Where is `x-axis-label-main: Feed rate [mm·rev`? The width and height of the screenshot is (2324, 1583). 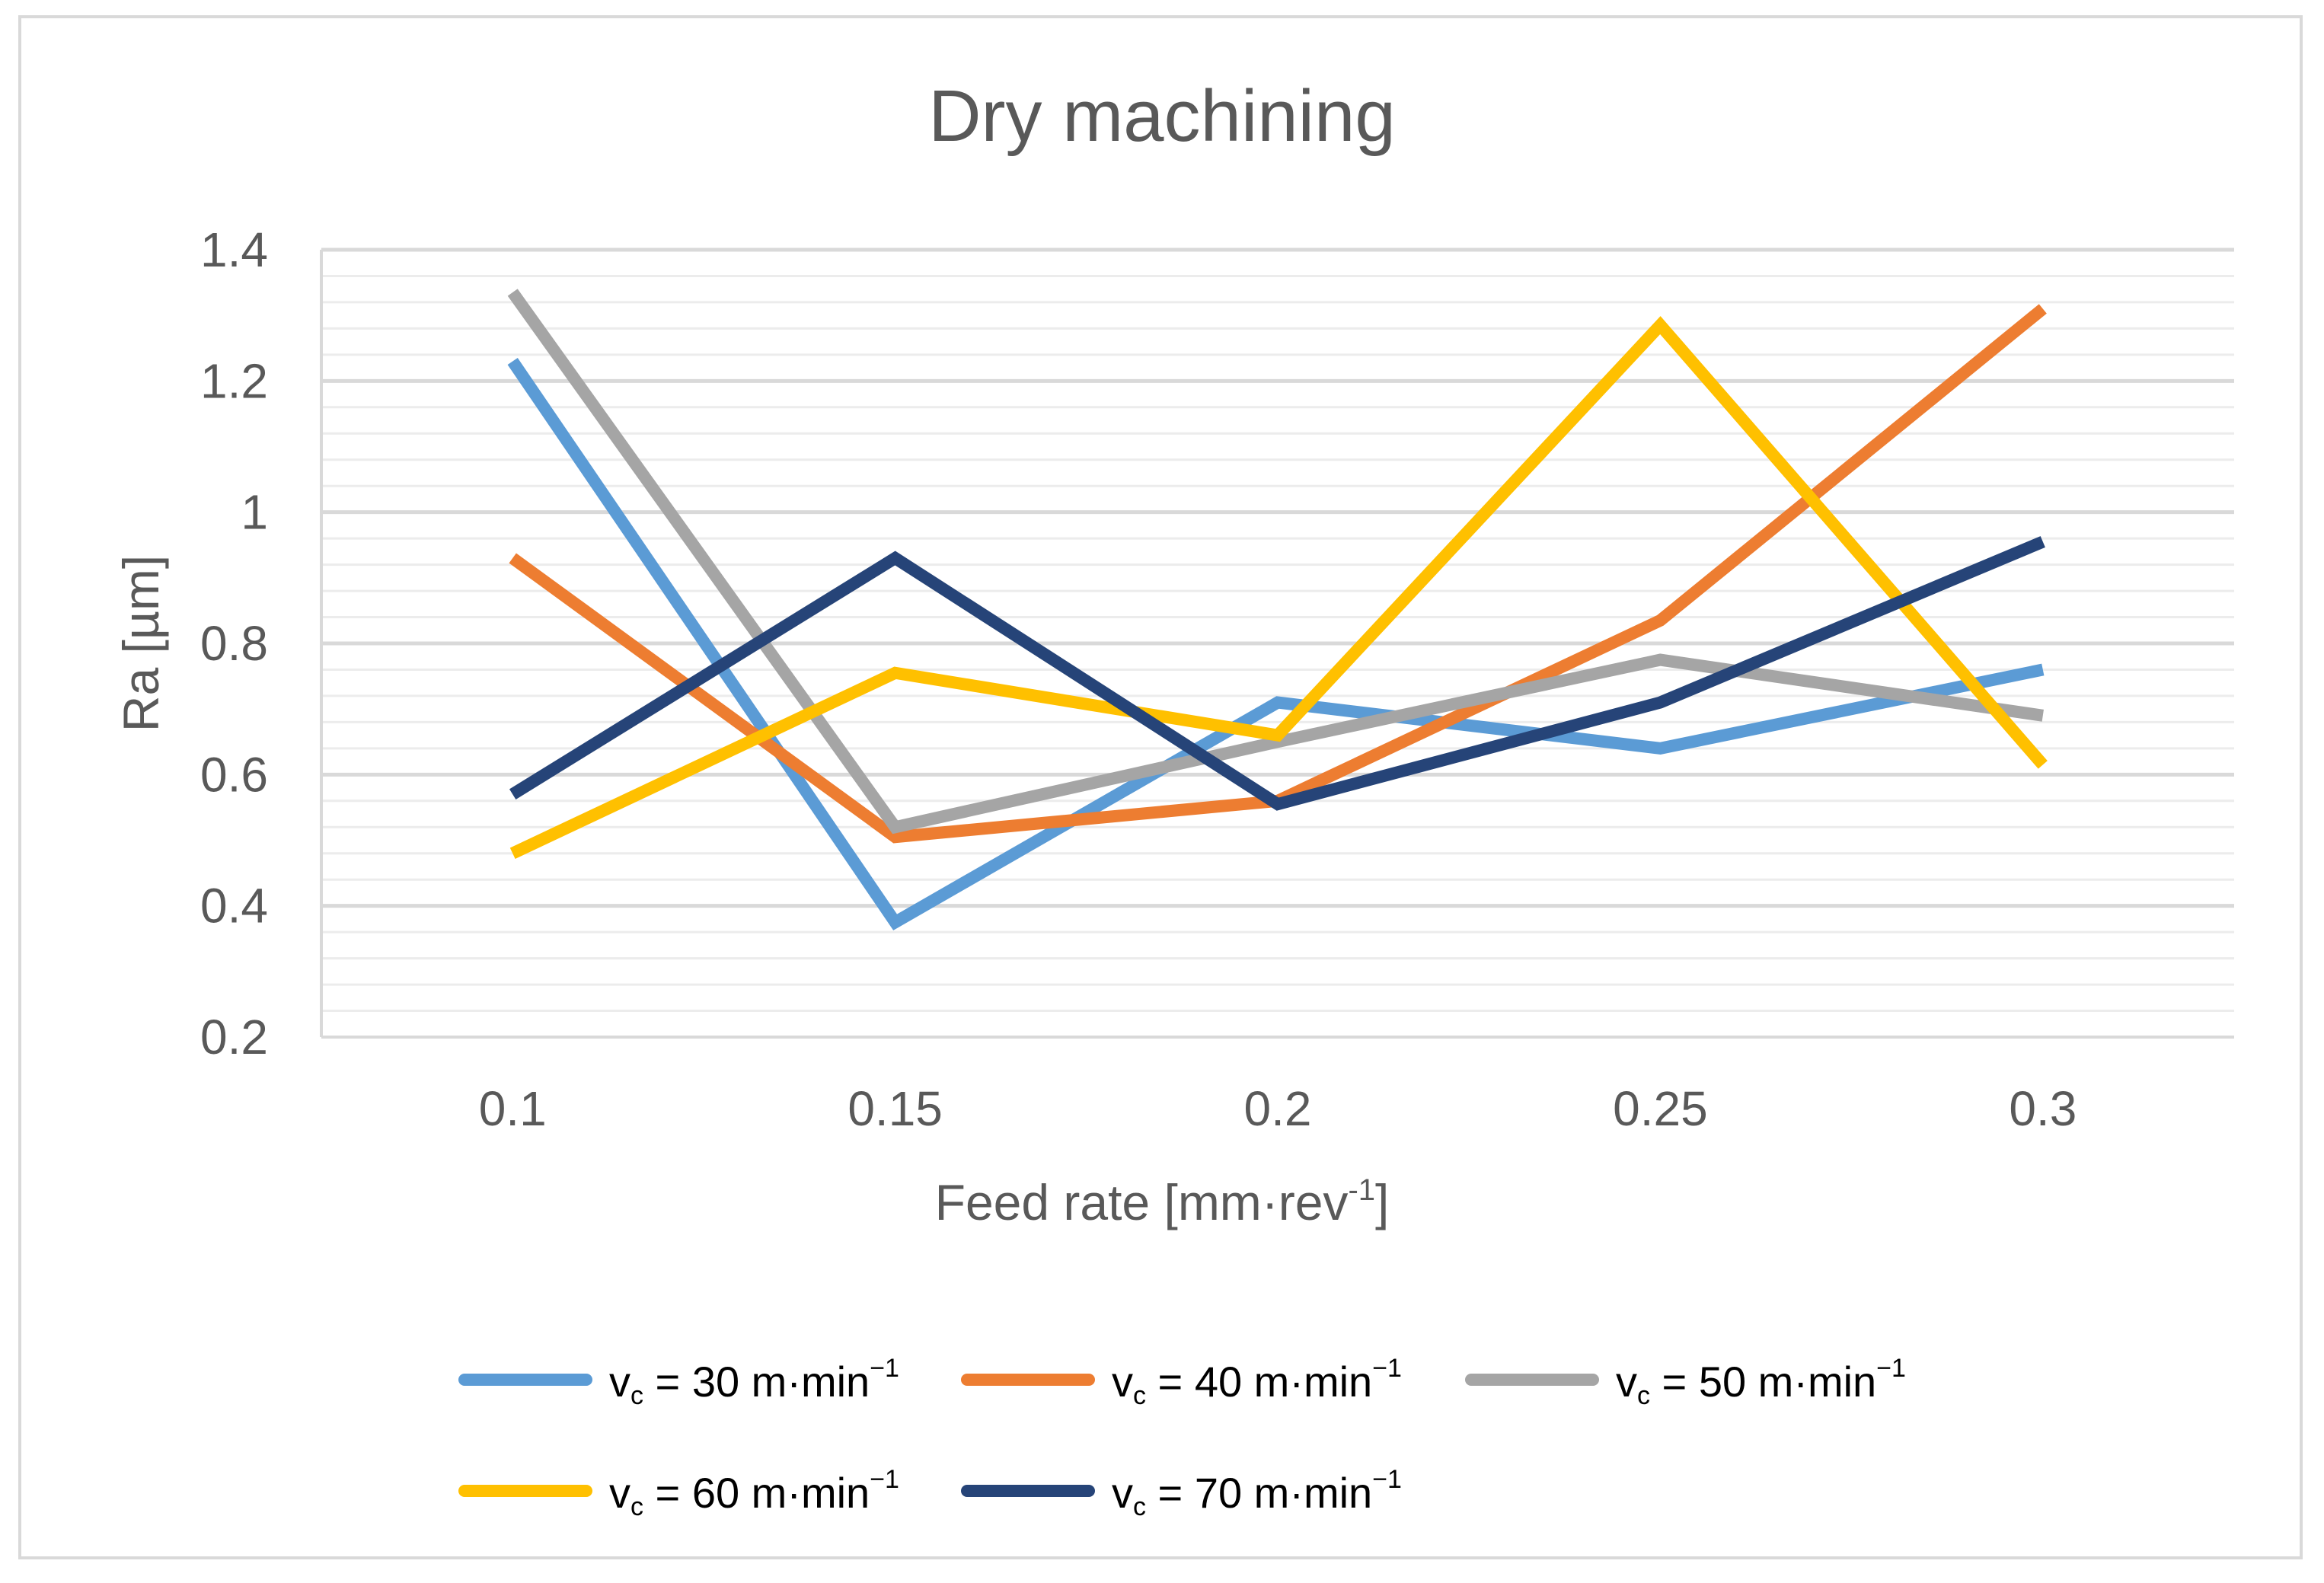 x-axis-label-main: Feed rate [mm·rev is located at coordinates (1142, 1202).